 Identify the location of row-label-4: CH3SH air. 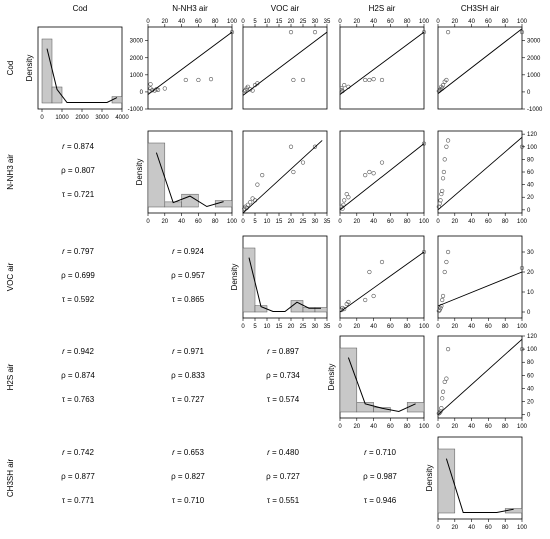
(10, 478).